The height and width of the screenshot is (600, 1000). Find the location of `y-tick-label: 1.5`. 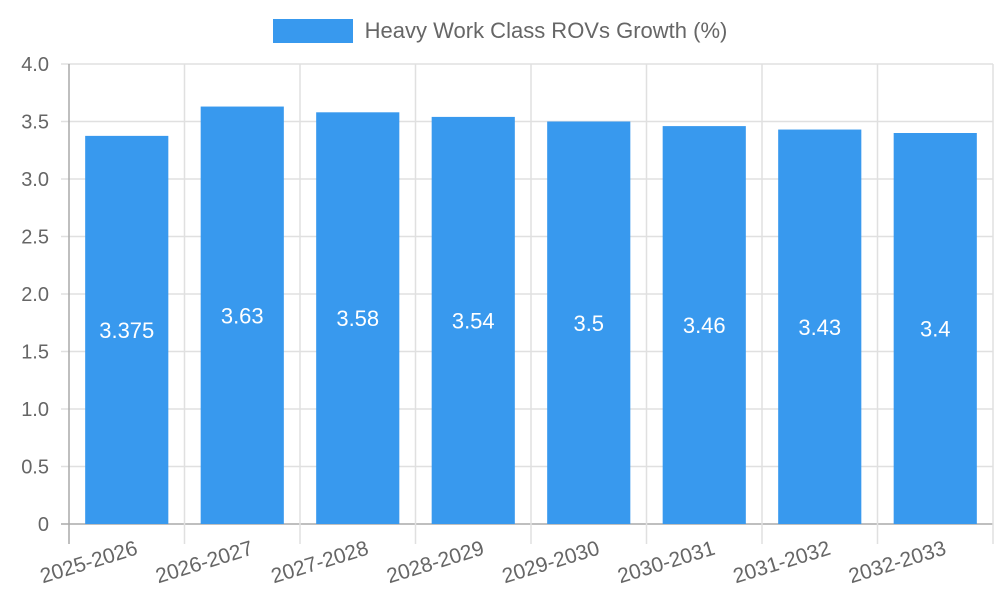

y-tick-label: 1.5 is located at coordinates (35, 353).